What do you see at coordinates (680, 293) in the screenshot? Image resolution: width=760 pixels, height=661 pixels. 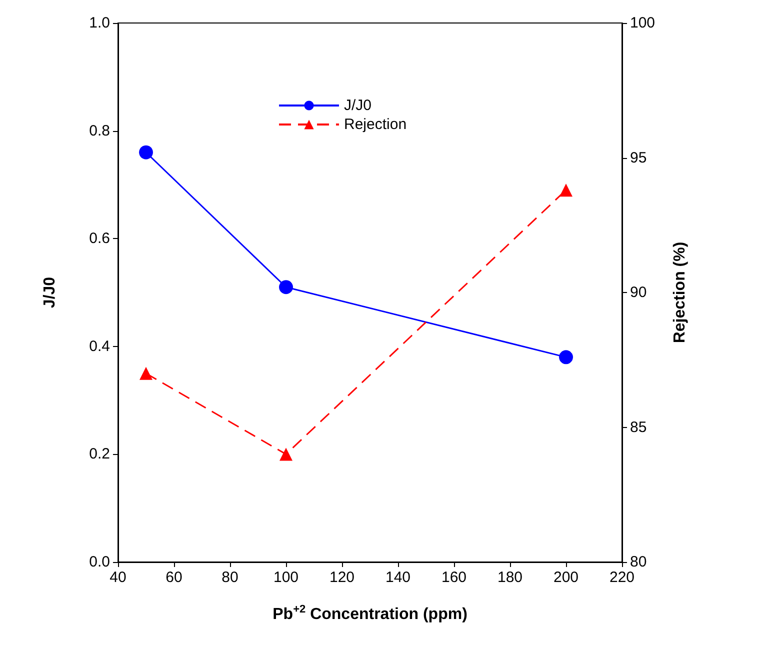 I see `y2-axis-title: Rejection (%)` at bounding box center [680, 293].